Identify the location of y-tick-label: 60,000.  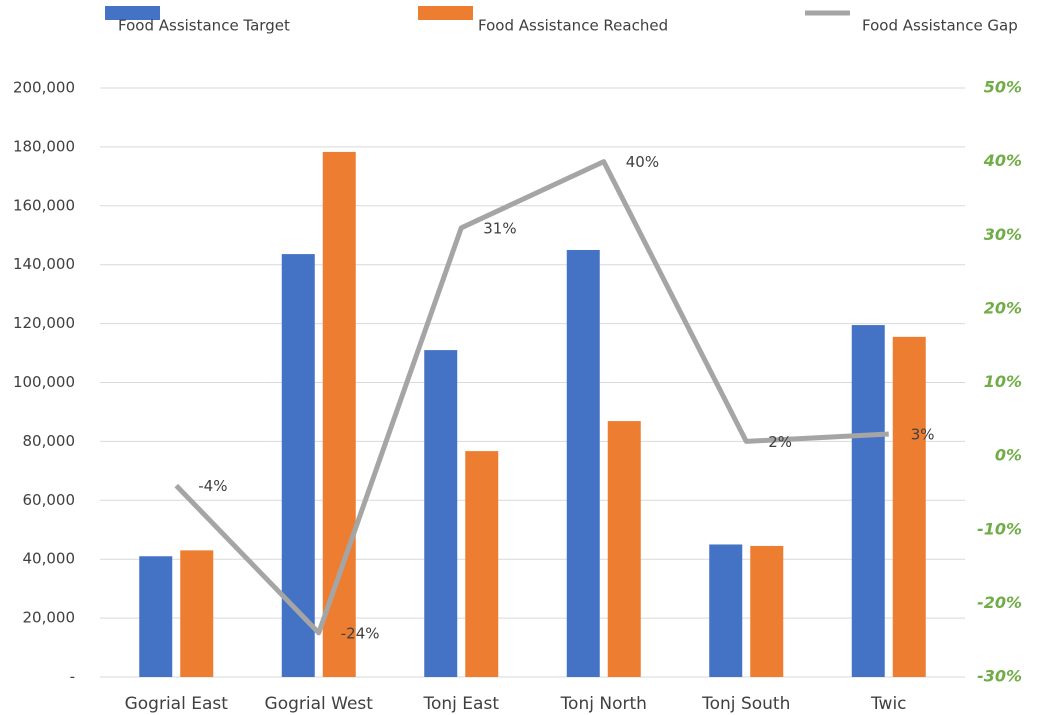
(49, 500).